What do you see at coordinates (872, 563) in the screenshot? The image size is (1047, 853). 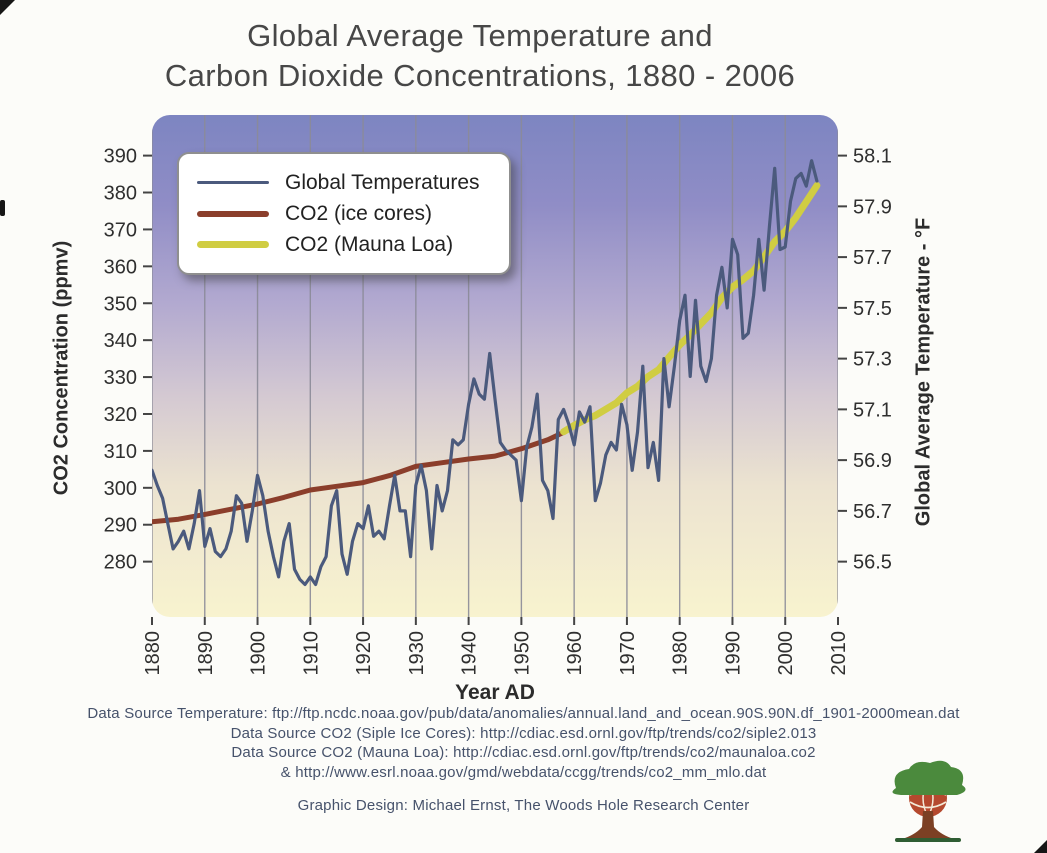 I see `svg-text: 56.5` at bounding box center [872, 563].